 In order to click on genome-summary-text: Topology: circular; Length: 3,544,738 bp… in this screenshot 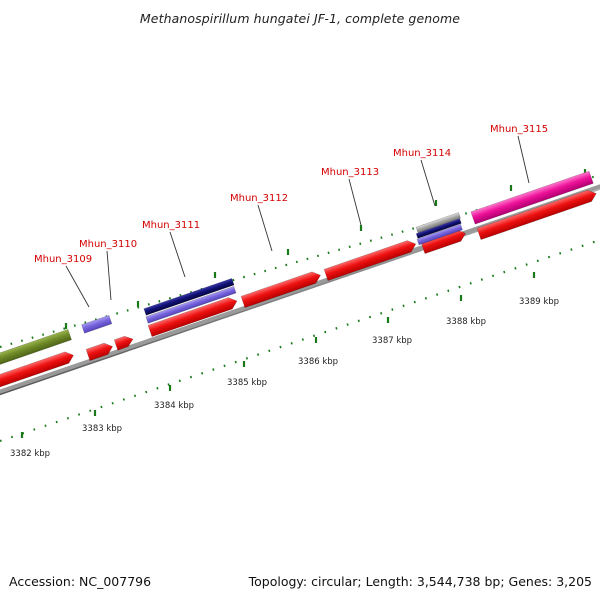, I will do `click(420, 581)`.